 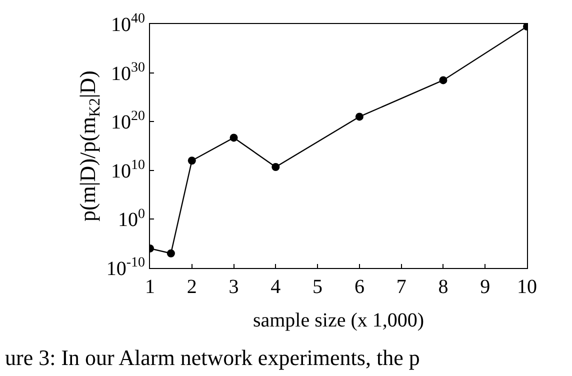 I want to click on x-tick-label: 9, so click(x=485, y=287).